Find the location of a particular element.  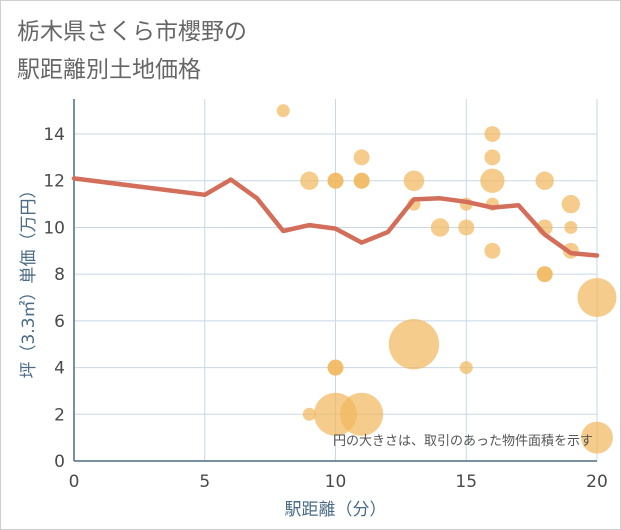

y-tick-label: 0 is located at coordinates (59, 462).